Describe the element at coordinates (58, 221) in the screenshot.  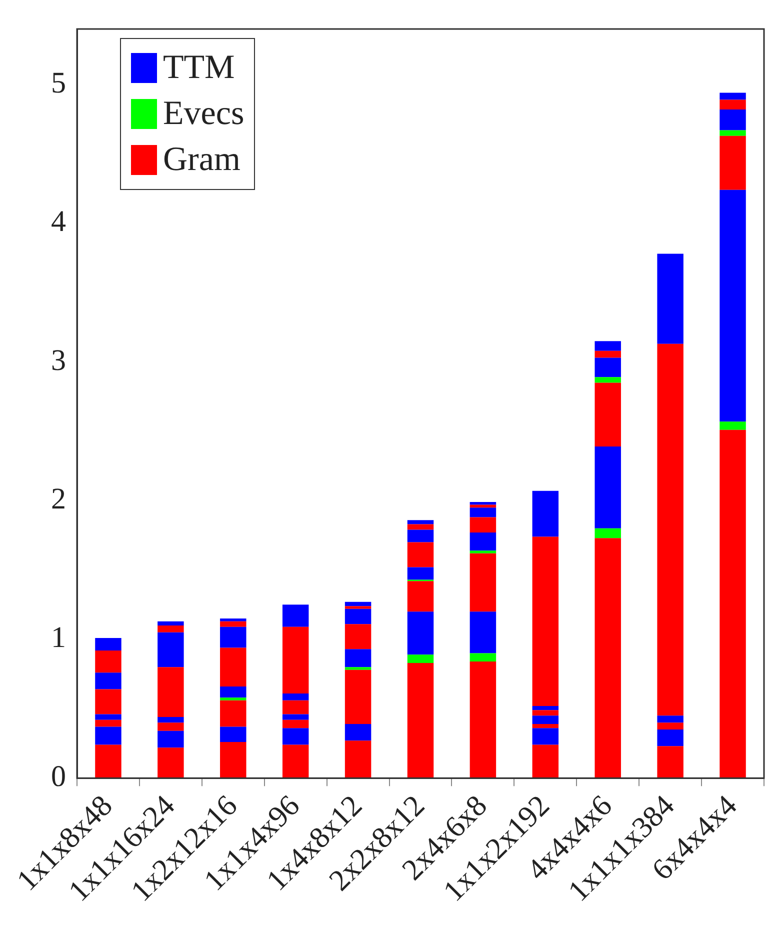
I see `y-tick-label: 4` at that location.